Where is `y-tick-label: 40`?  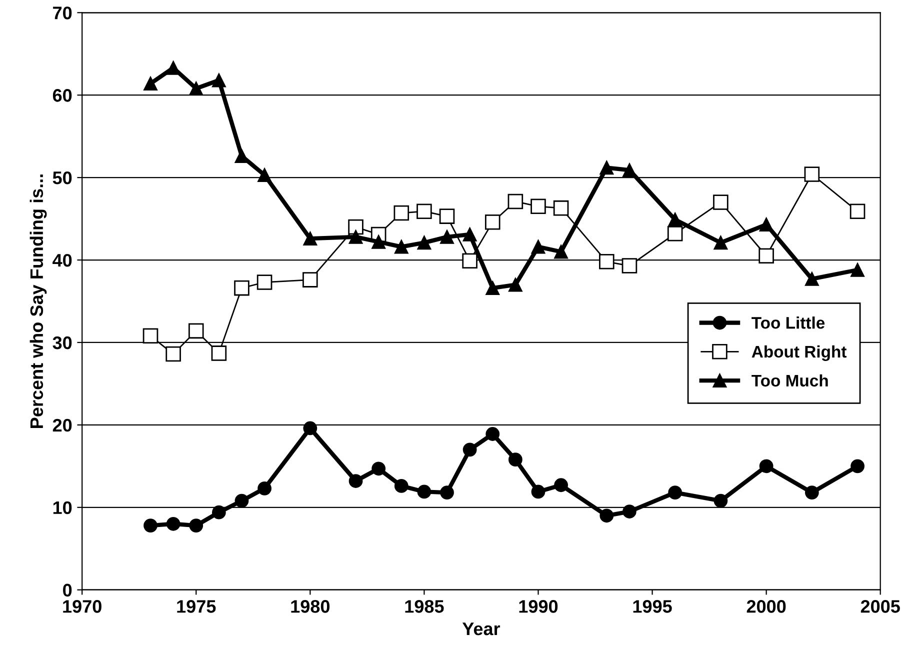
y-tick-label: 40 is located at coordinates (62, 260).